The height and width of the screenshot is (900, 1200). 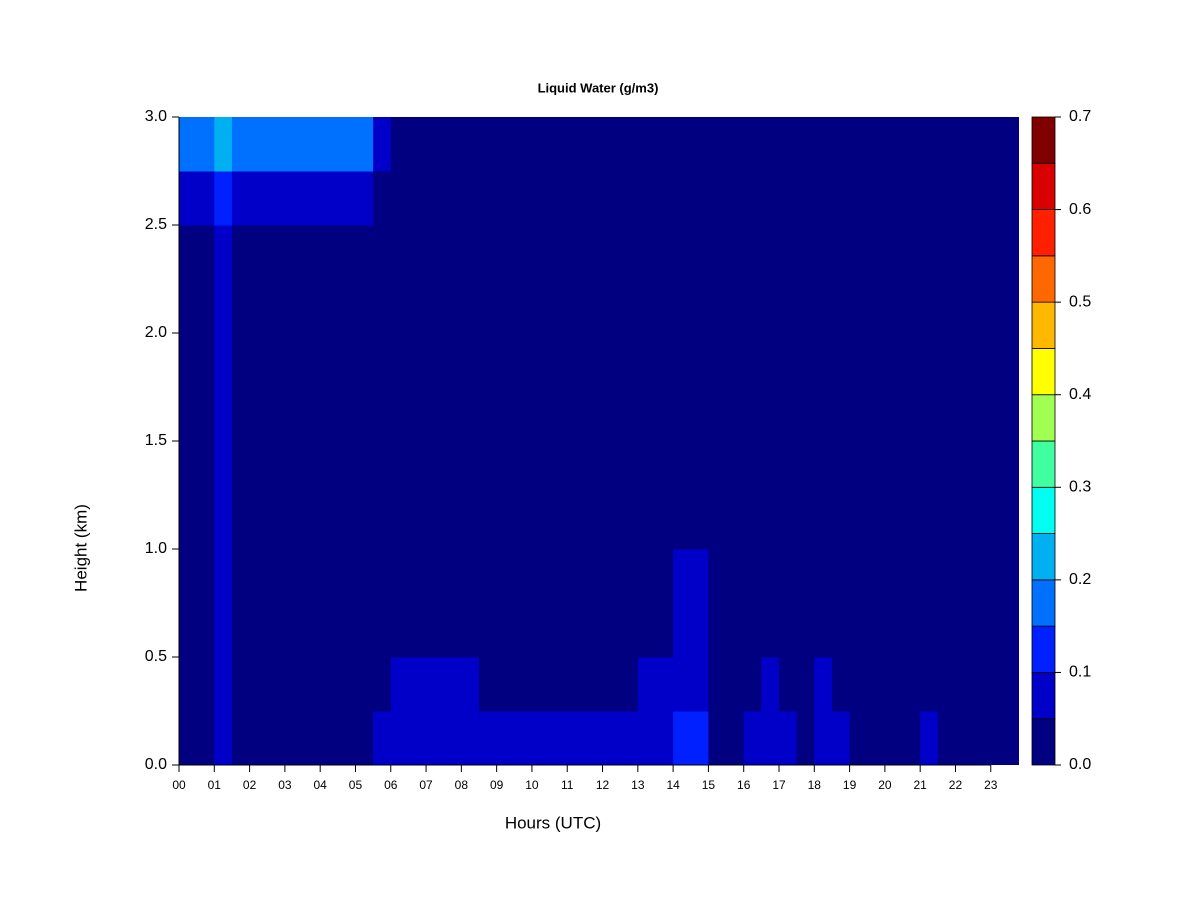 I want to click on x-tick-label: 18, so click(x=815, y=785).